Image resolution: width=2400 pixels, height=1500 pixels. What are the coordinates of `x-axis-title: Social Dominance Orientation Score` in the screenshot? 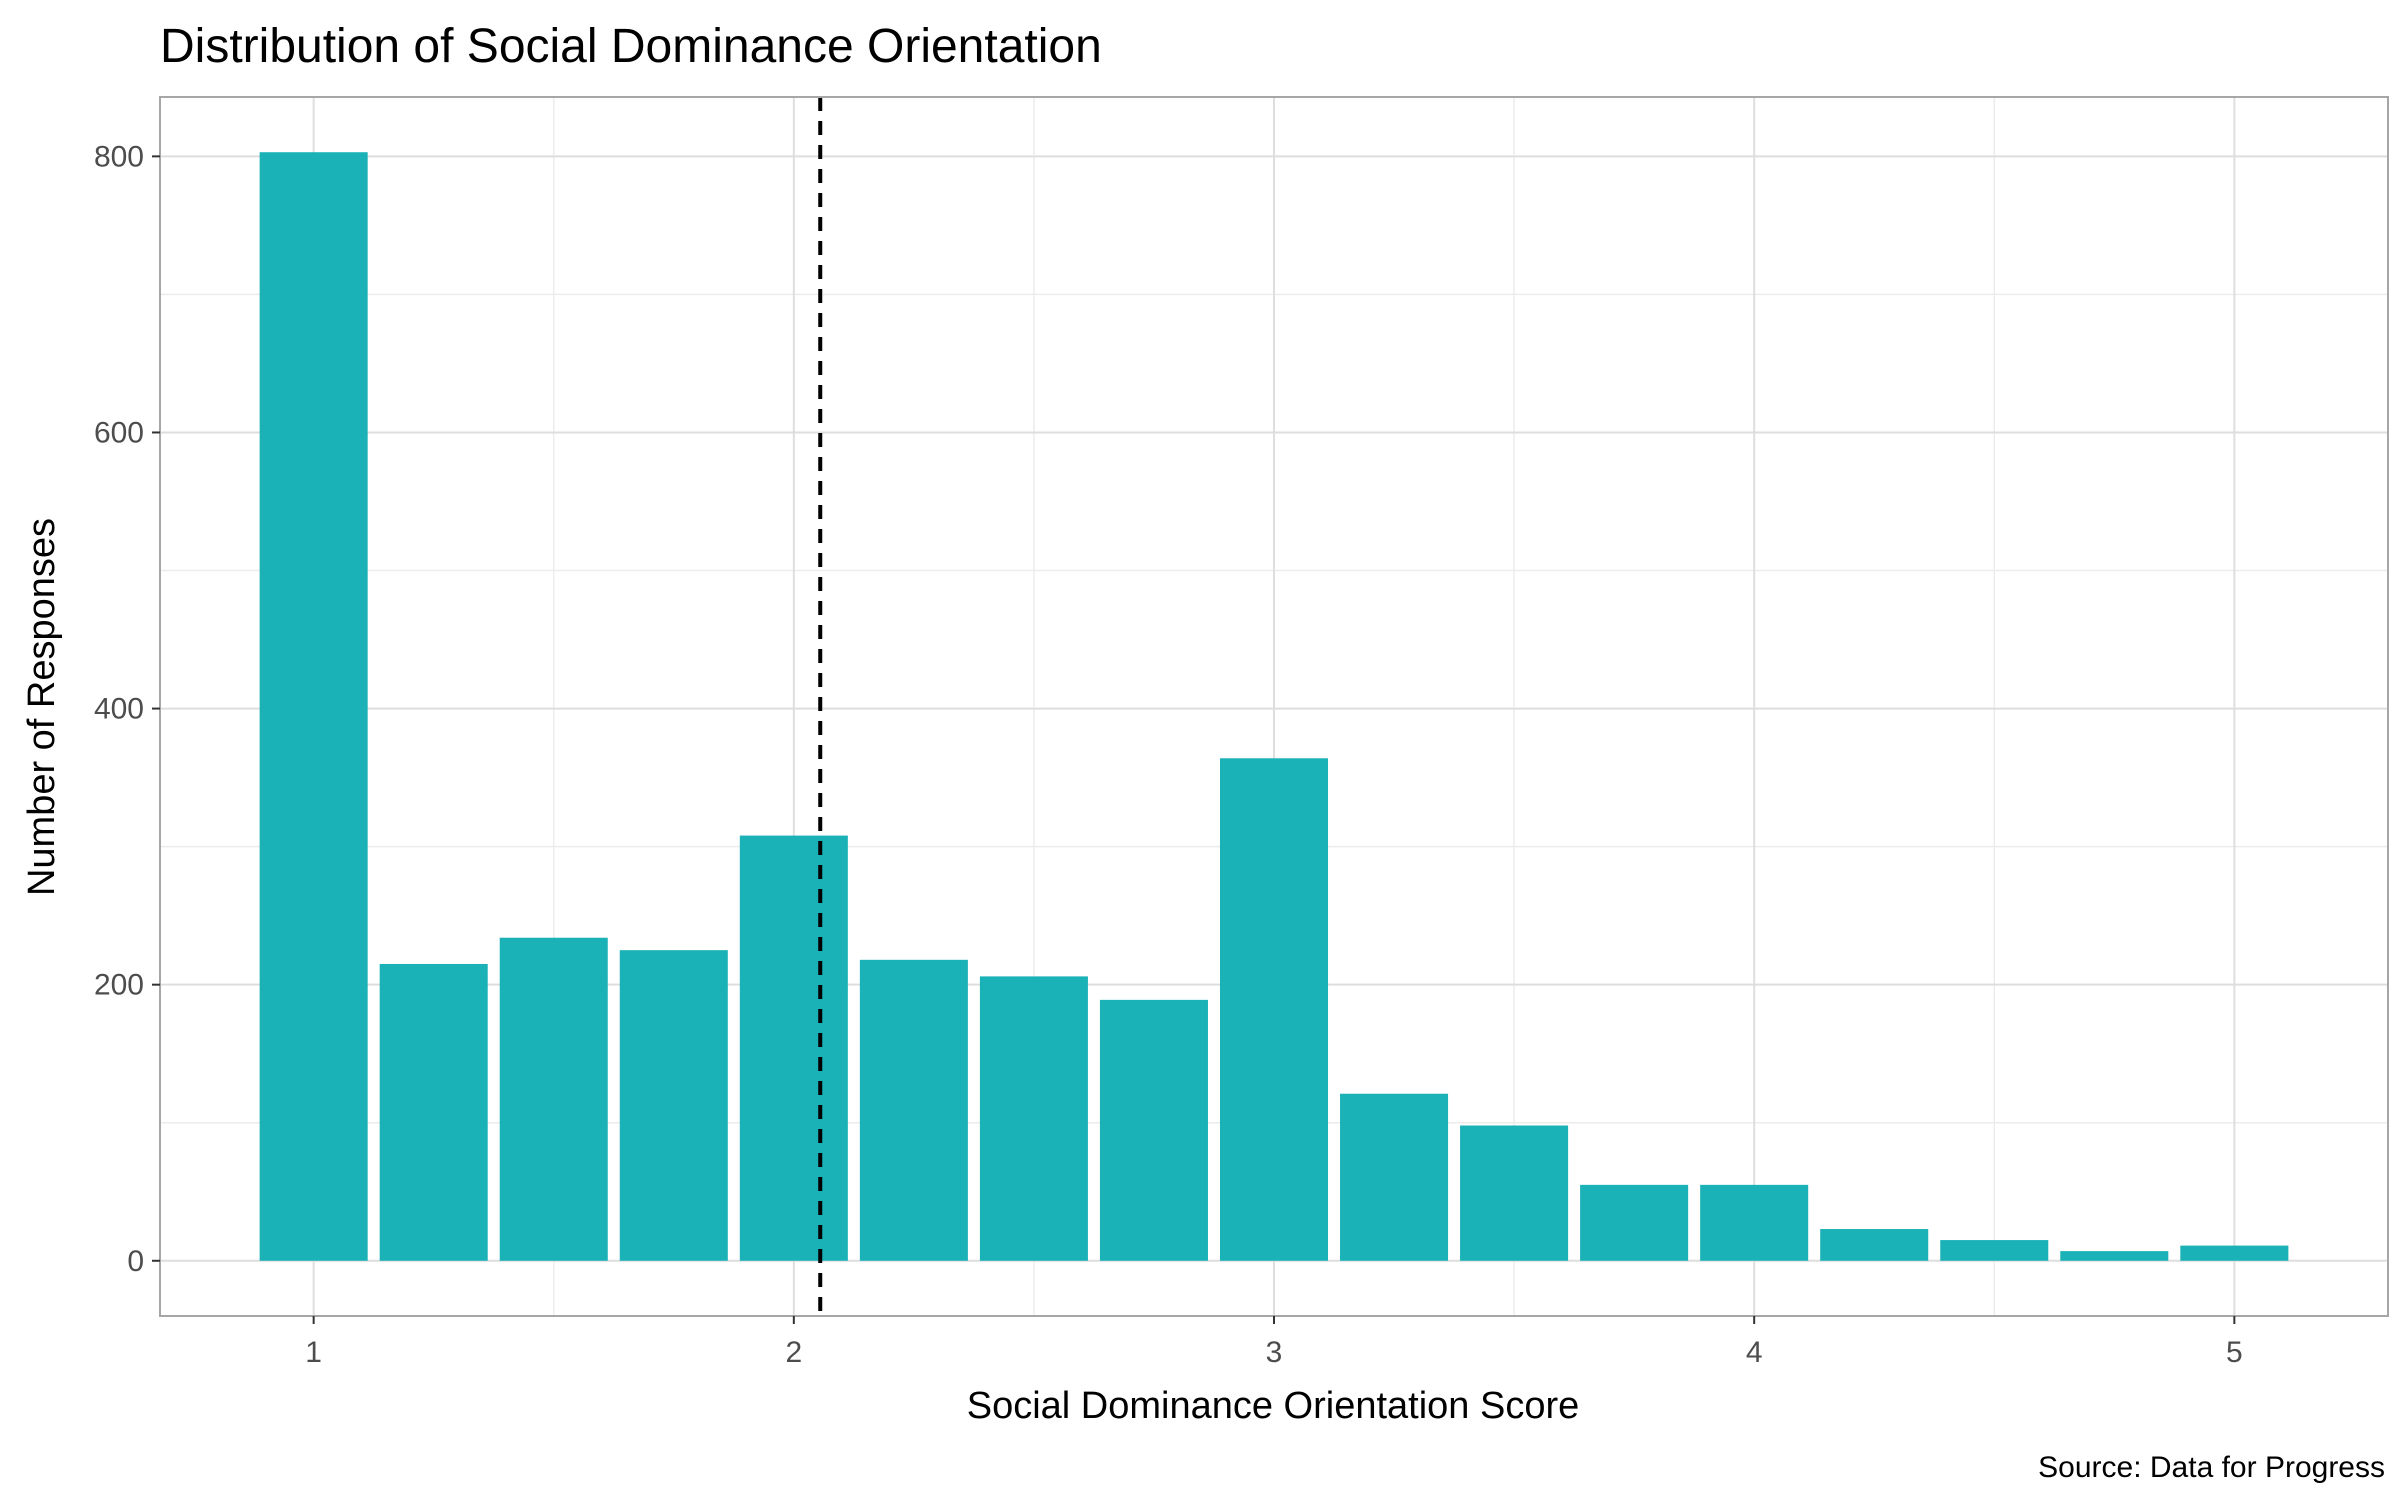 It's located at (1273, 1406).